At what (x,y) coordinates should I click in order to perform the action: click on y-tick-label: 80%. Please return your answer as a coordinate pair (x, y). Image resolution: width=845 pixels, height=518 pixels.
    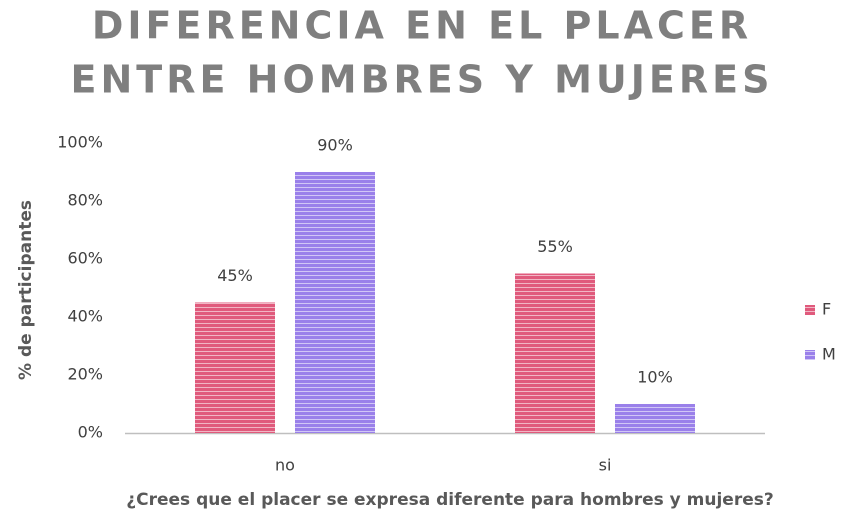
    Looking at the image, I should click on (85, 200).